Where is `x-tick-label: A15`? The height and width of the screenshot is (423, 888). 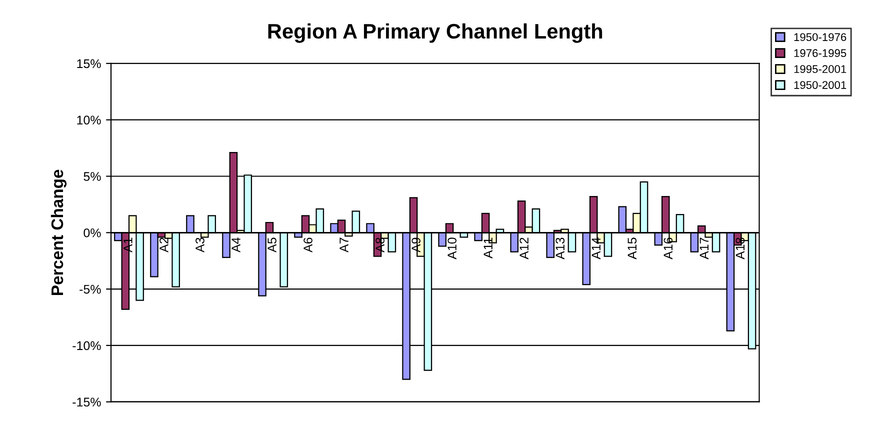
x-tick-label: A15 is located at coordinates (632, 249).